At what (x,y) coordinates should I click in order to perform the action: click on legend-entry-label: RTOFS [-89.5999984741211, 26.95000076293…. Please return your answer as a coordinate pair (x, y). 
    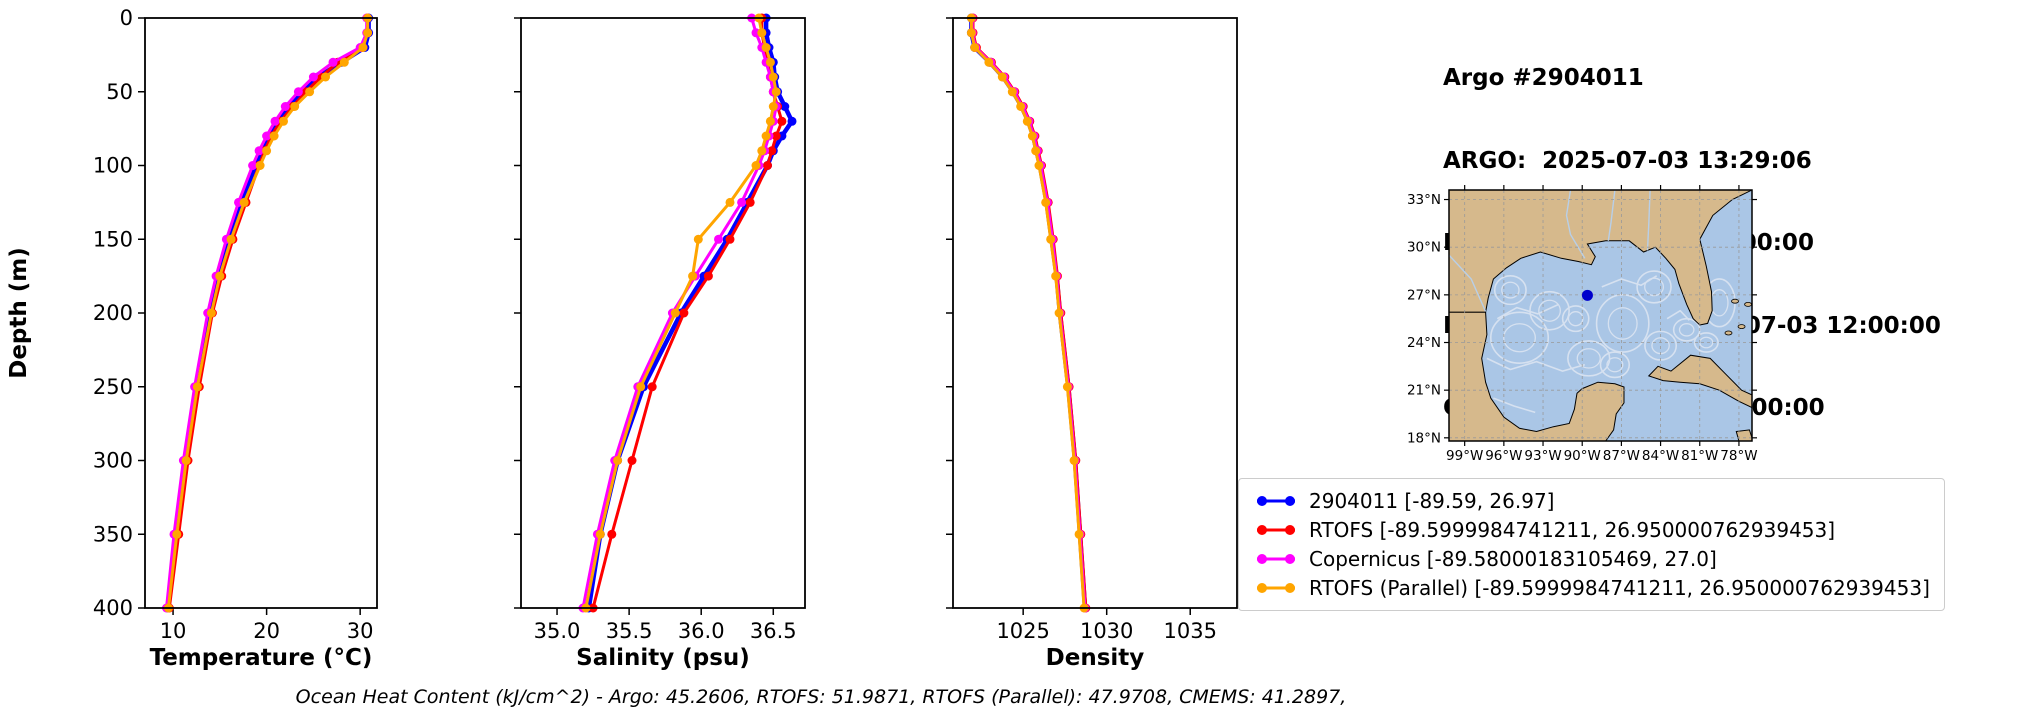
    Looking at the image, I should click on (1572, 530).